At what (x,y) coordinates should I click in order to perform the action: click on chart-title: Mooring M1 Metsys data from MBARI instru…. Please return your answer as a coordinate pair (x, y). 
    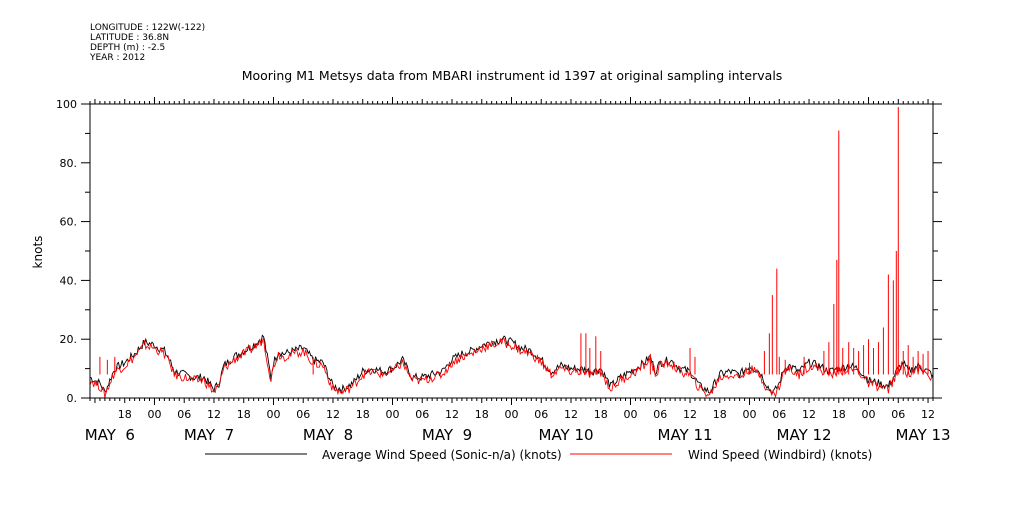
    Looking at the image, I should click on (512, 75).